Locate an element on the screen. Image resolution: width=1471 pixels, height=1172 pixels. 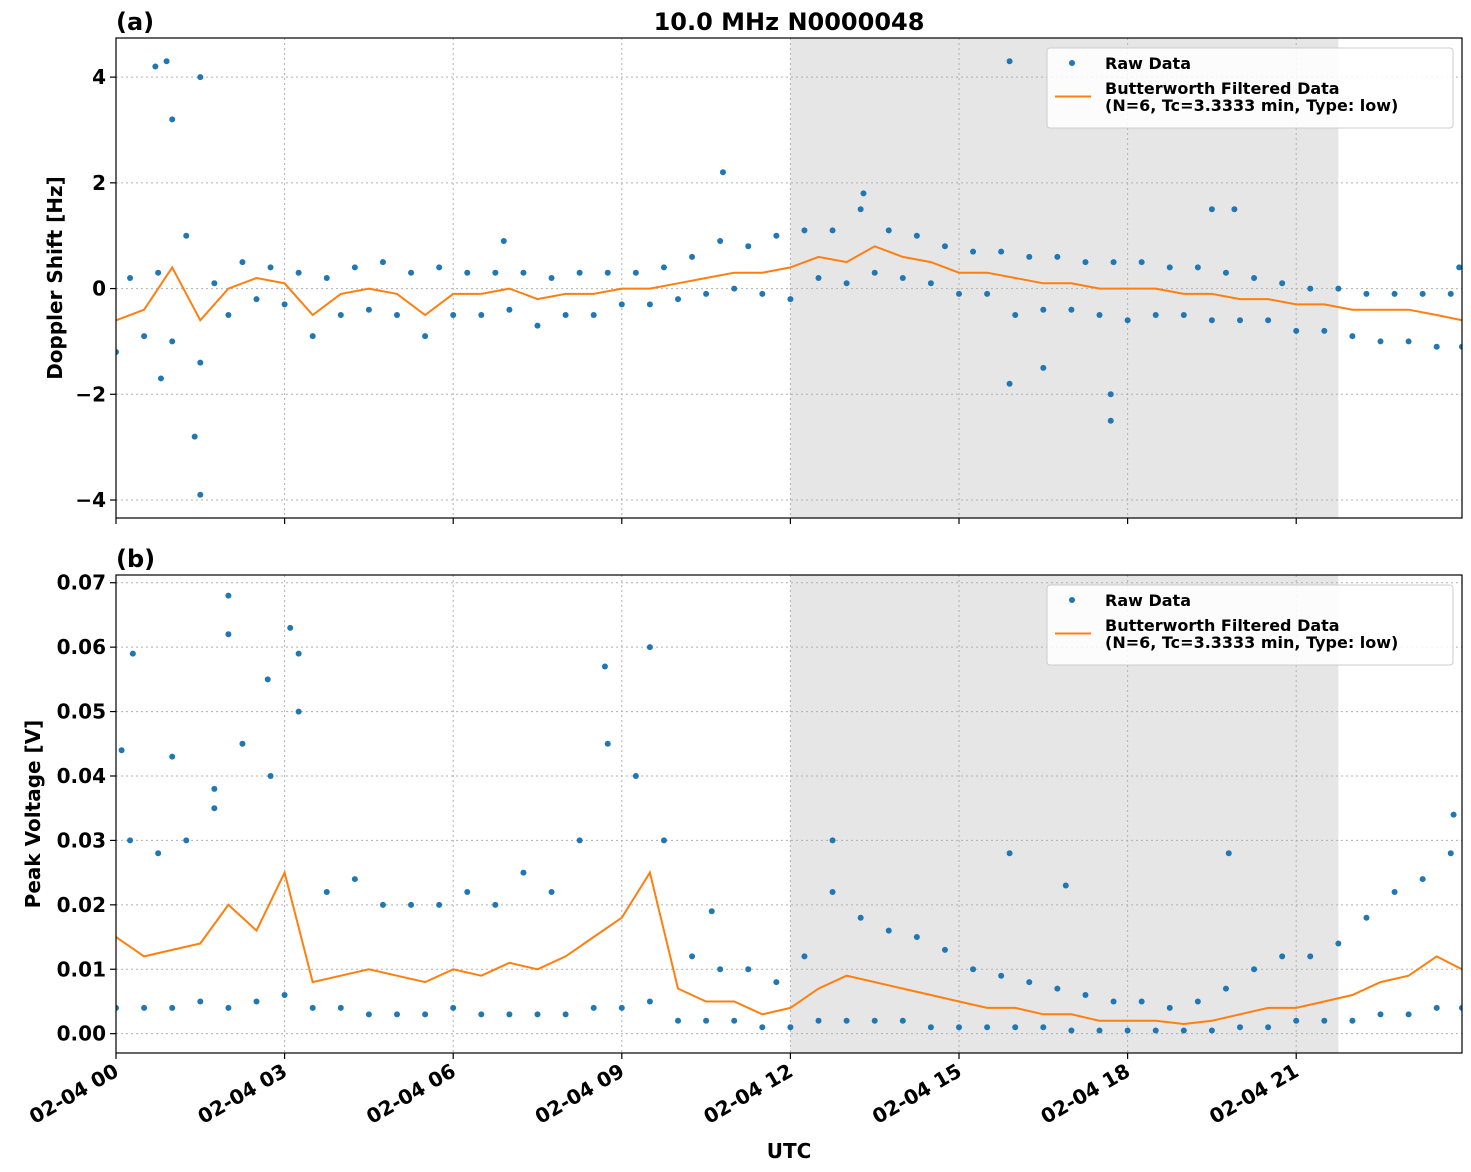
y-tick-label: 0.03 is located at coordinates (81, 840).